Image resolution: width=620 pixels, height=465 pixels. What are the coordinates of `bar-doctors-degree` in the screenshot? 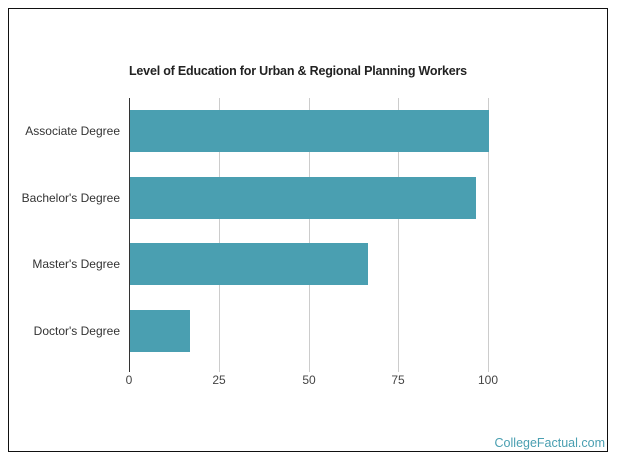 It's located at (160, 331).